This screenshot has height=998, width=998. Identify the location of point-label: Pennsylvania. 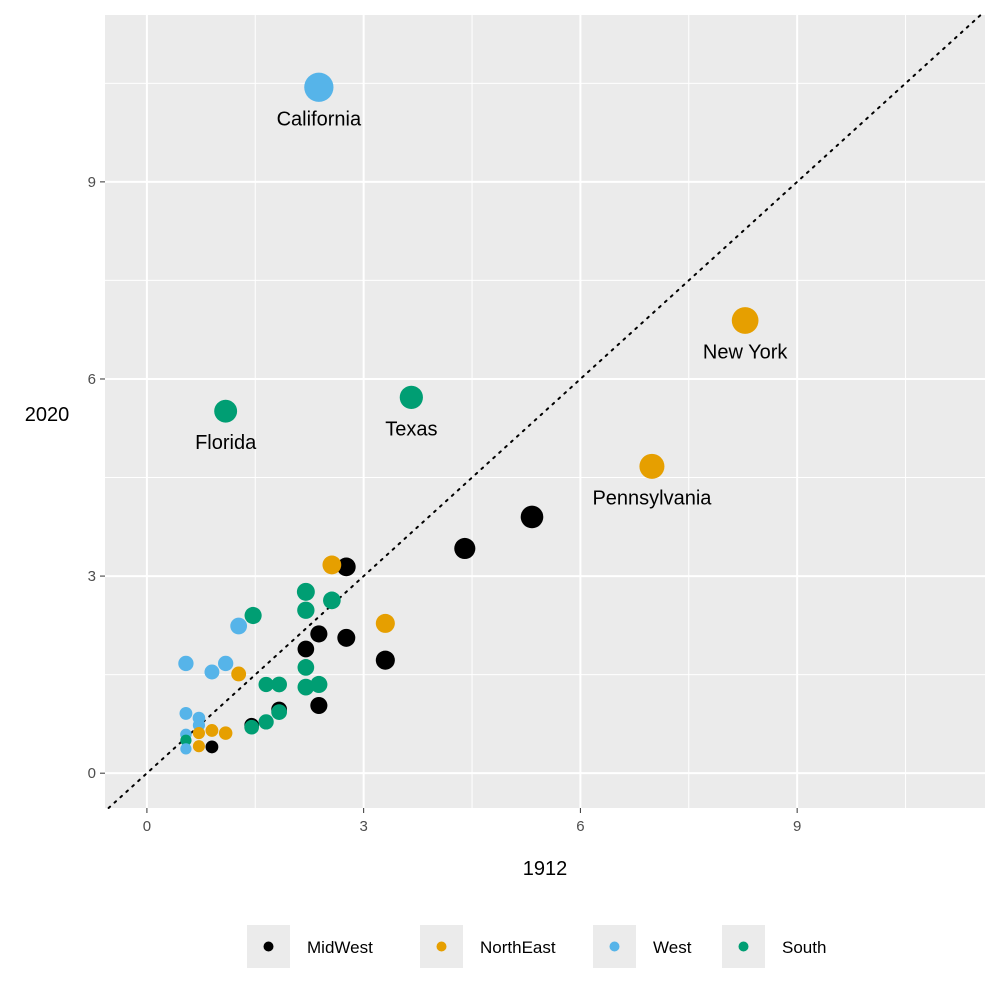
(652, 498).